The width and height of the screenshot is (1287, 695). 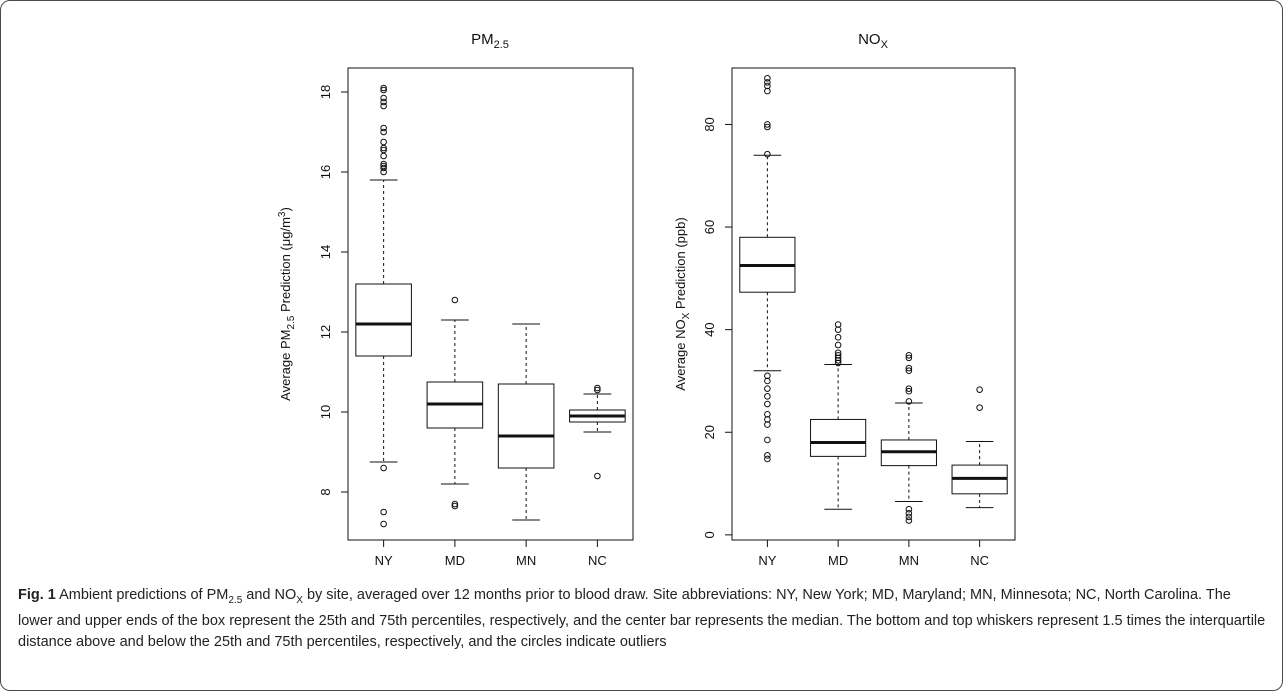 I want to click on y-tick-label: 80, so click(x=709, y=124).